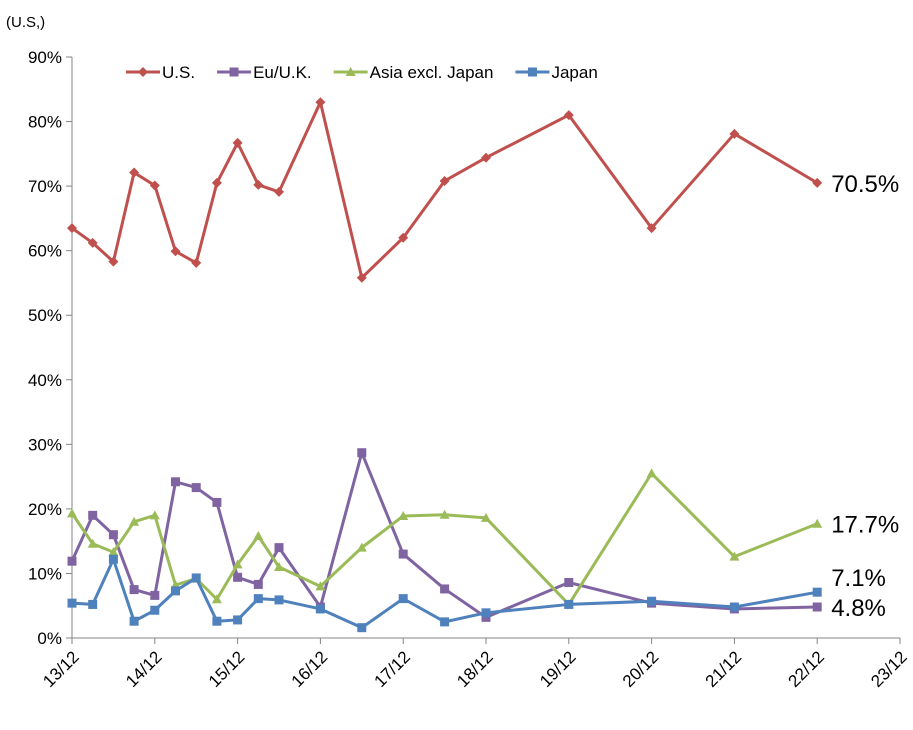 Image resolution: width=913 pixels, height=730 pixels. Describe the element at coordinates (45, 509) in the screenshot. I see `y-tick-label: 20%` at that location.